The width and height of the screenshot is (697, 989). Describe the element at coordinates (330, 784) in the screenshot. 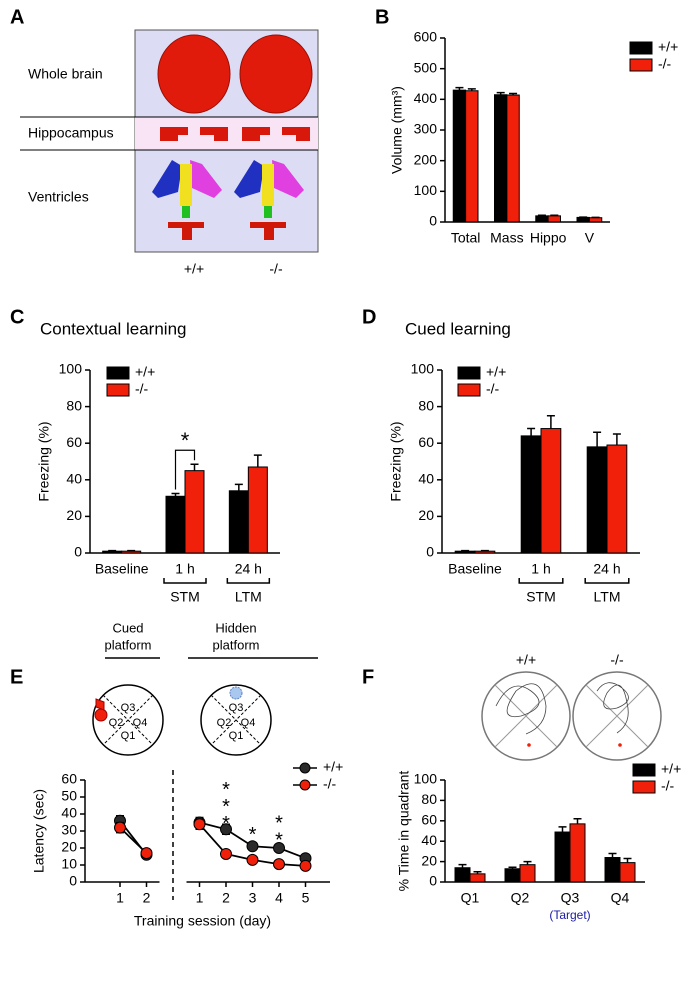

I see `legend-label: -/-` at that location.